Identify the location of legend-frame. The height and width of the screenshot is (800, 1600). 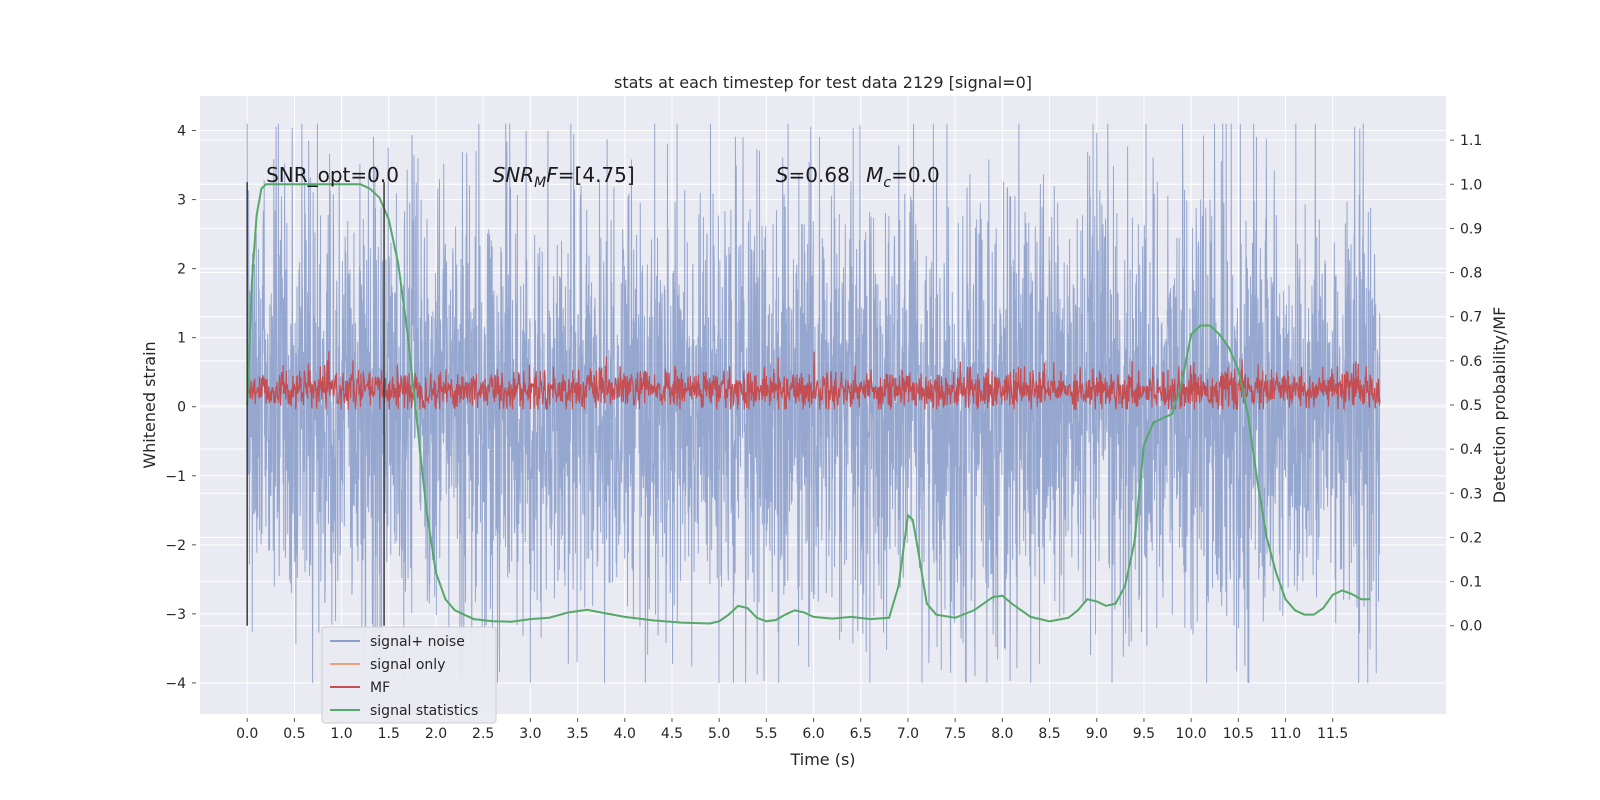
(409, 675).